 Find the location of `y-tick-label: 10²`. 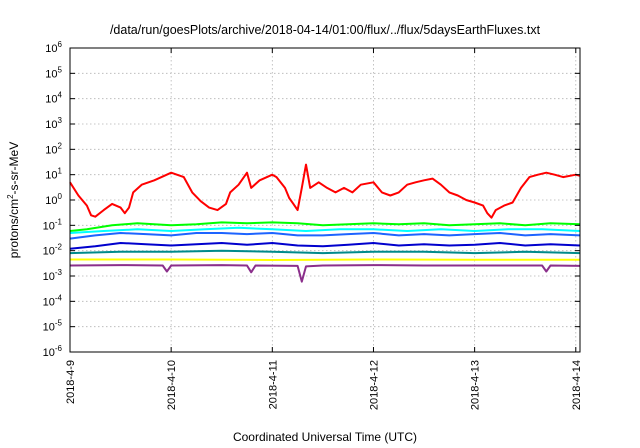

y-tick-label: 10² is located at coordinates (53, 148).